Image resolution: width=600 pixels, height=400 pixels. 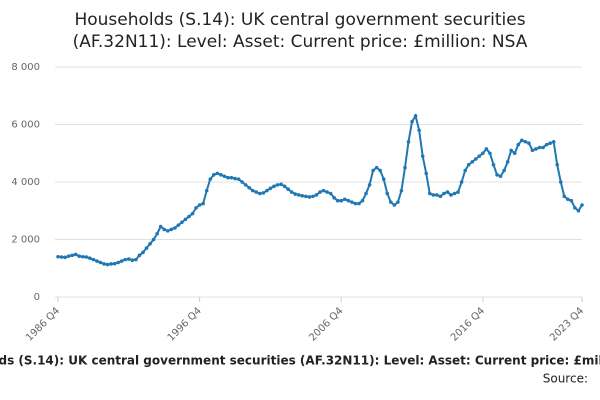 I want to click on y-tick-label: 2 000, so click(x=25, y=240).